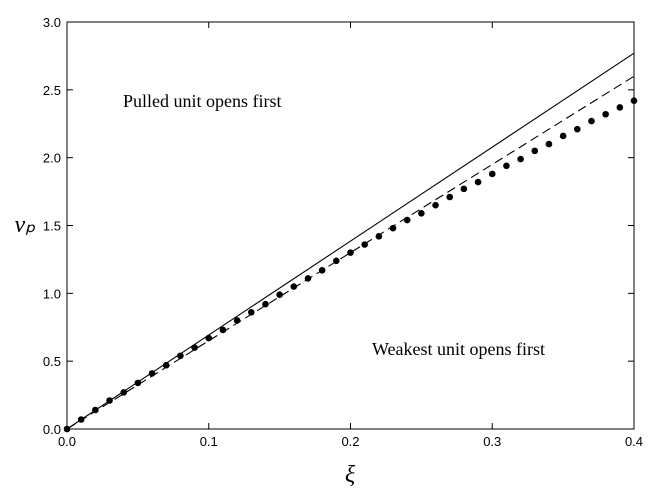  I want to click on y-tick-label: 1.5, so click(52, 226).